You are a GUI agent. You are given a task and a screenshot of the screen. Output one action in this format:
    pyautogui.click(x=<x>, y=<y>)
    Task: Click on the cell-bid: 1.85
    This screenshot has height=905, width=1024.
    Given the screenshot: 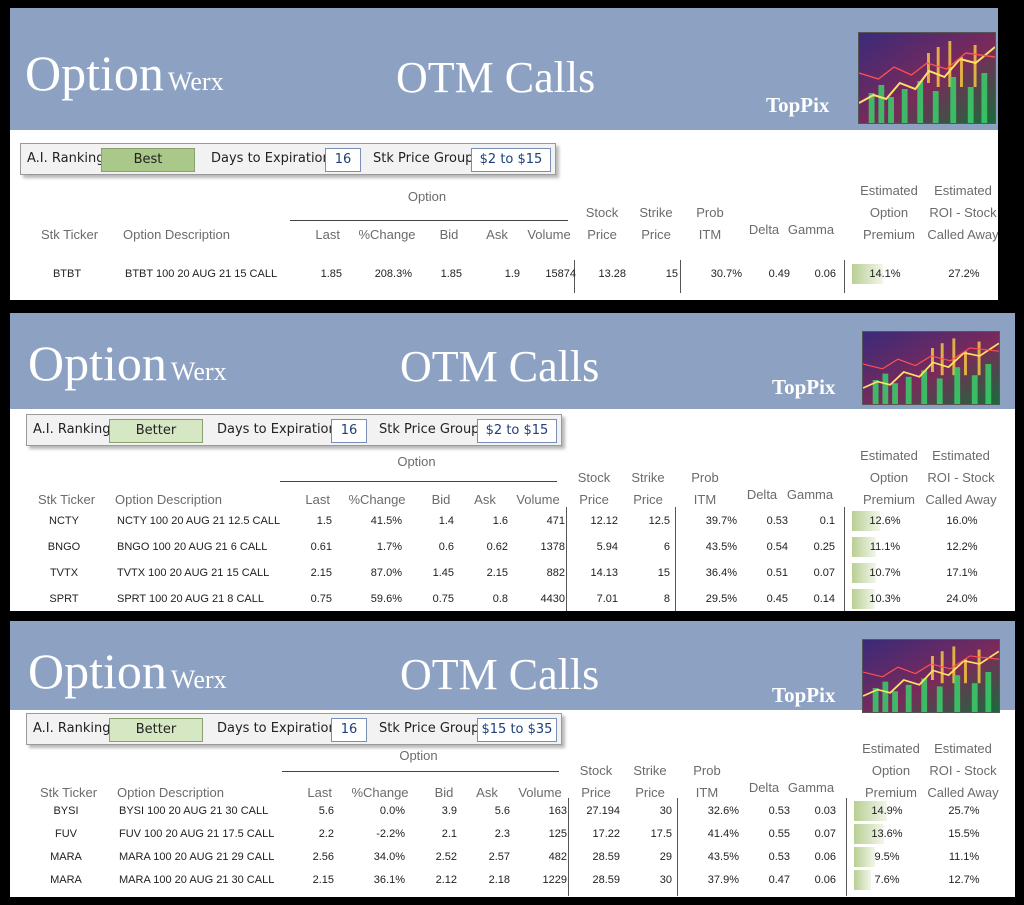 What is the action you would take?
    pyautogui.click(x=451, y=274)
    